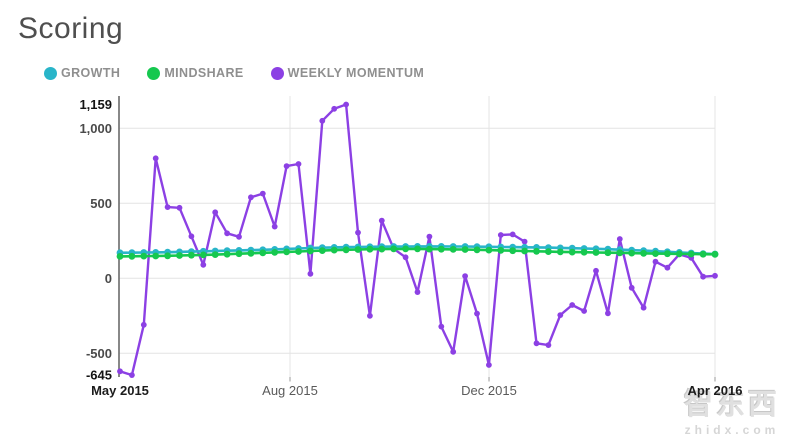  Describe the element at coordinates (347, 73) in the screenshot. I see `legend-item-weekly-momentum: WEEKLY MOMENTUM` at that location.